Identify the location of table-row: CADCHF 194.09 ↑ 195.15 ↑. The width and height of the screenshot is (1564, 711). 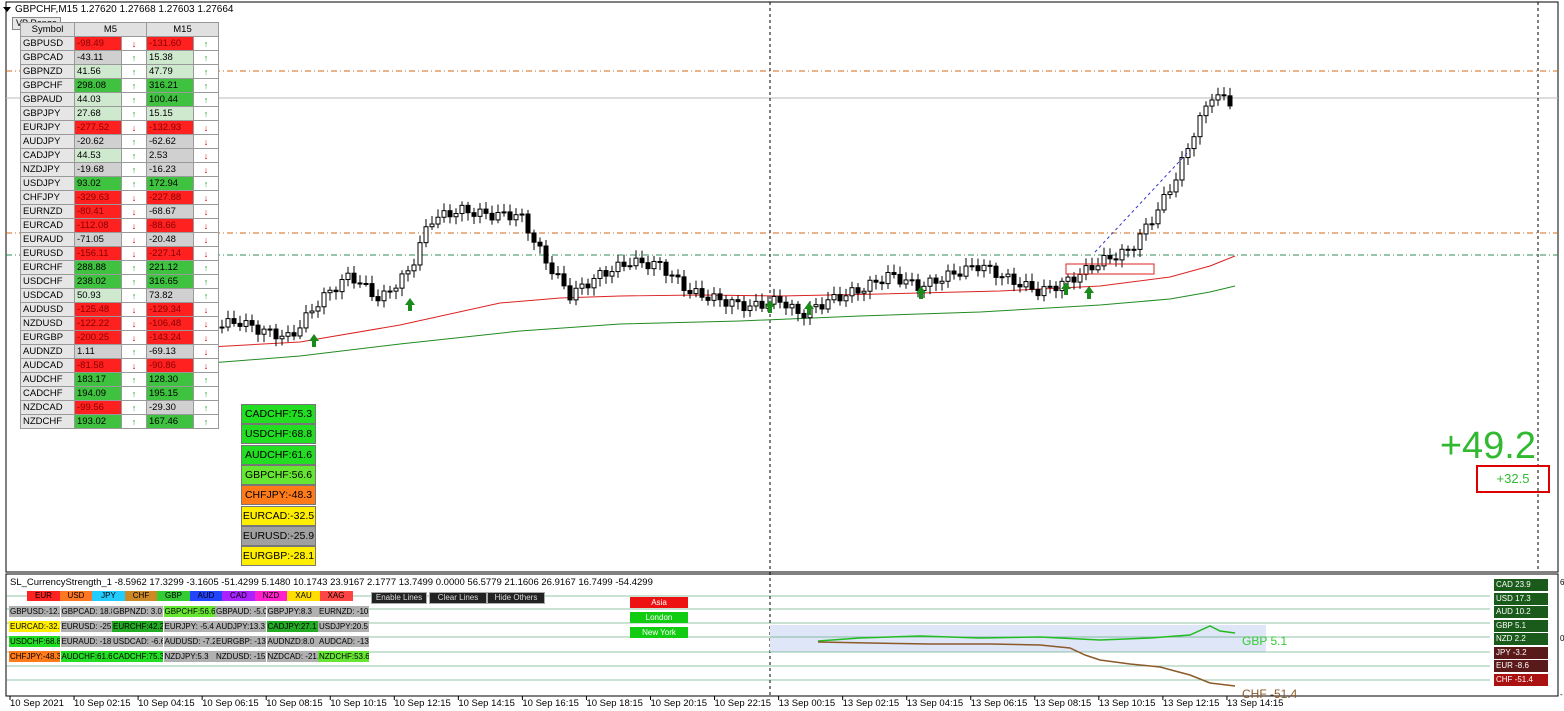
(119, 393).